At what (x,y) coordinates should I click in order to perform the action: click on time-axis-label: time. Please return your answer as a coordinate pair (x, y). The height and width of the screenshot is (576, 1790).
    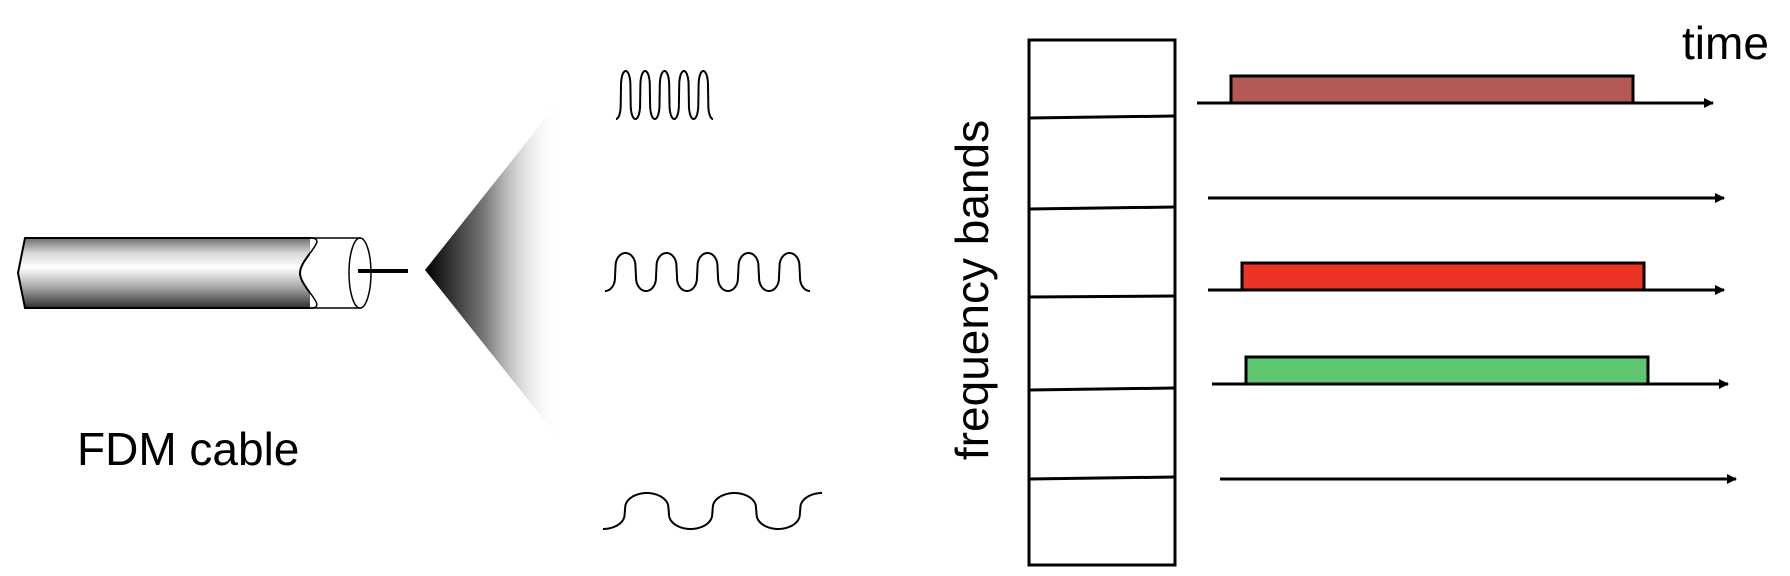
    Looking at the image, I should click on (1725, 43).